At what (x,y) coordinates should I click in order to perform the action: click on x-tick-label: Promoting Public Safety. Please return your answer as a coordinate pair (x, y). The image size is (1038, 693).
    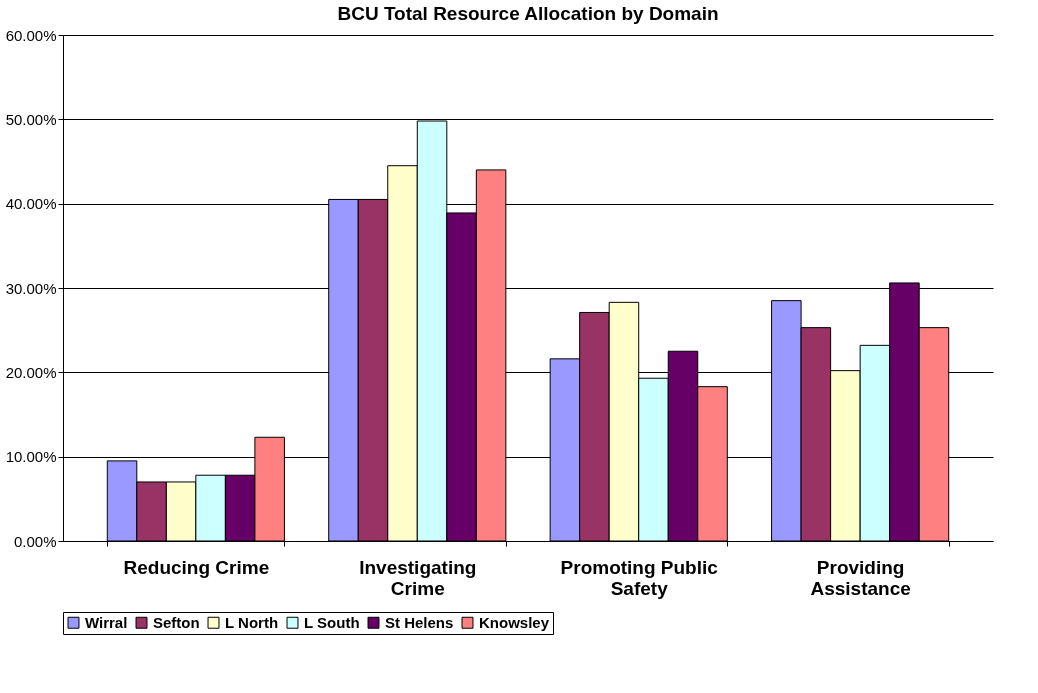
    Looking at the image, I should click on (639, 577).